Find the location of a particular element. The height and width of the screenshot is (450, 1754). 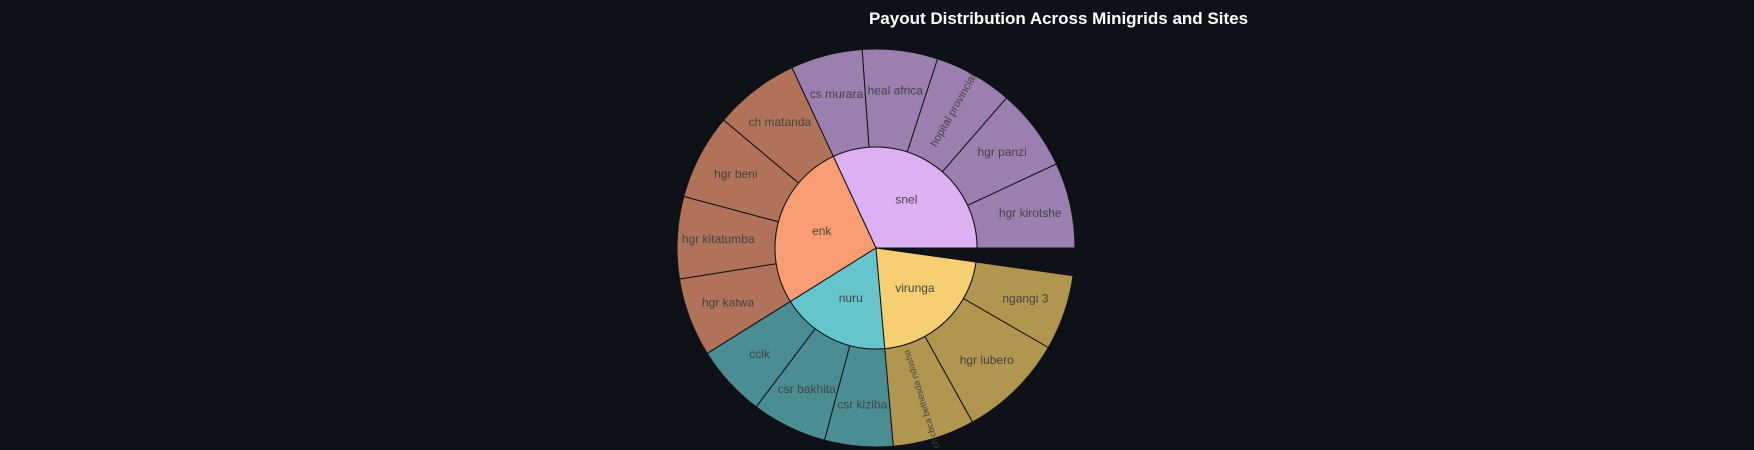

outer-label-csr-bakhita: csr bakhita is located at coordinates (807, 389).